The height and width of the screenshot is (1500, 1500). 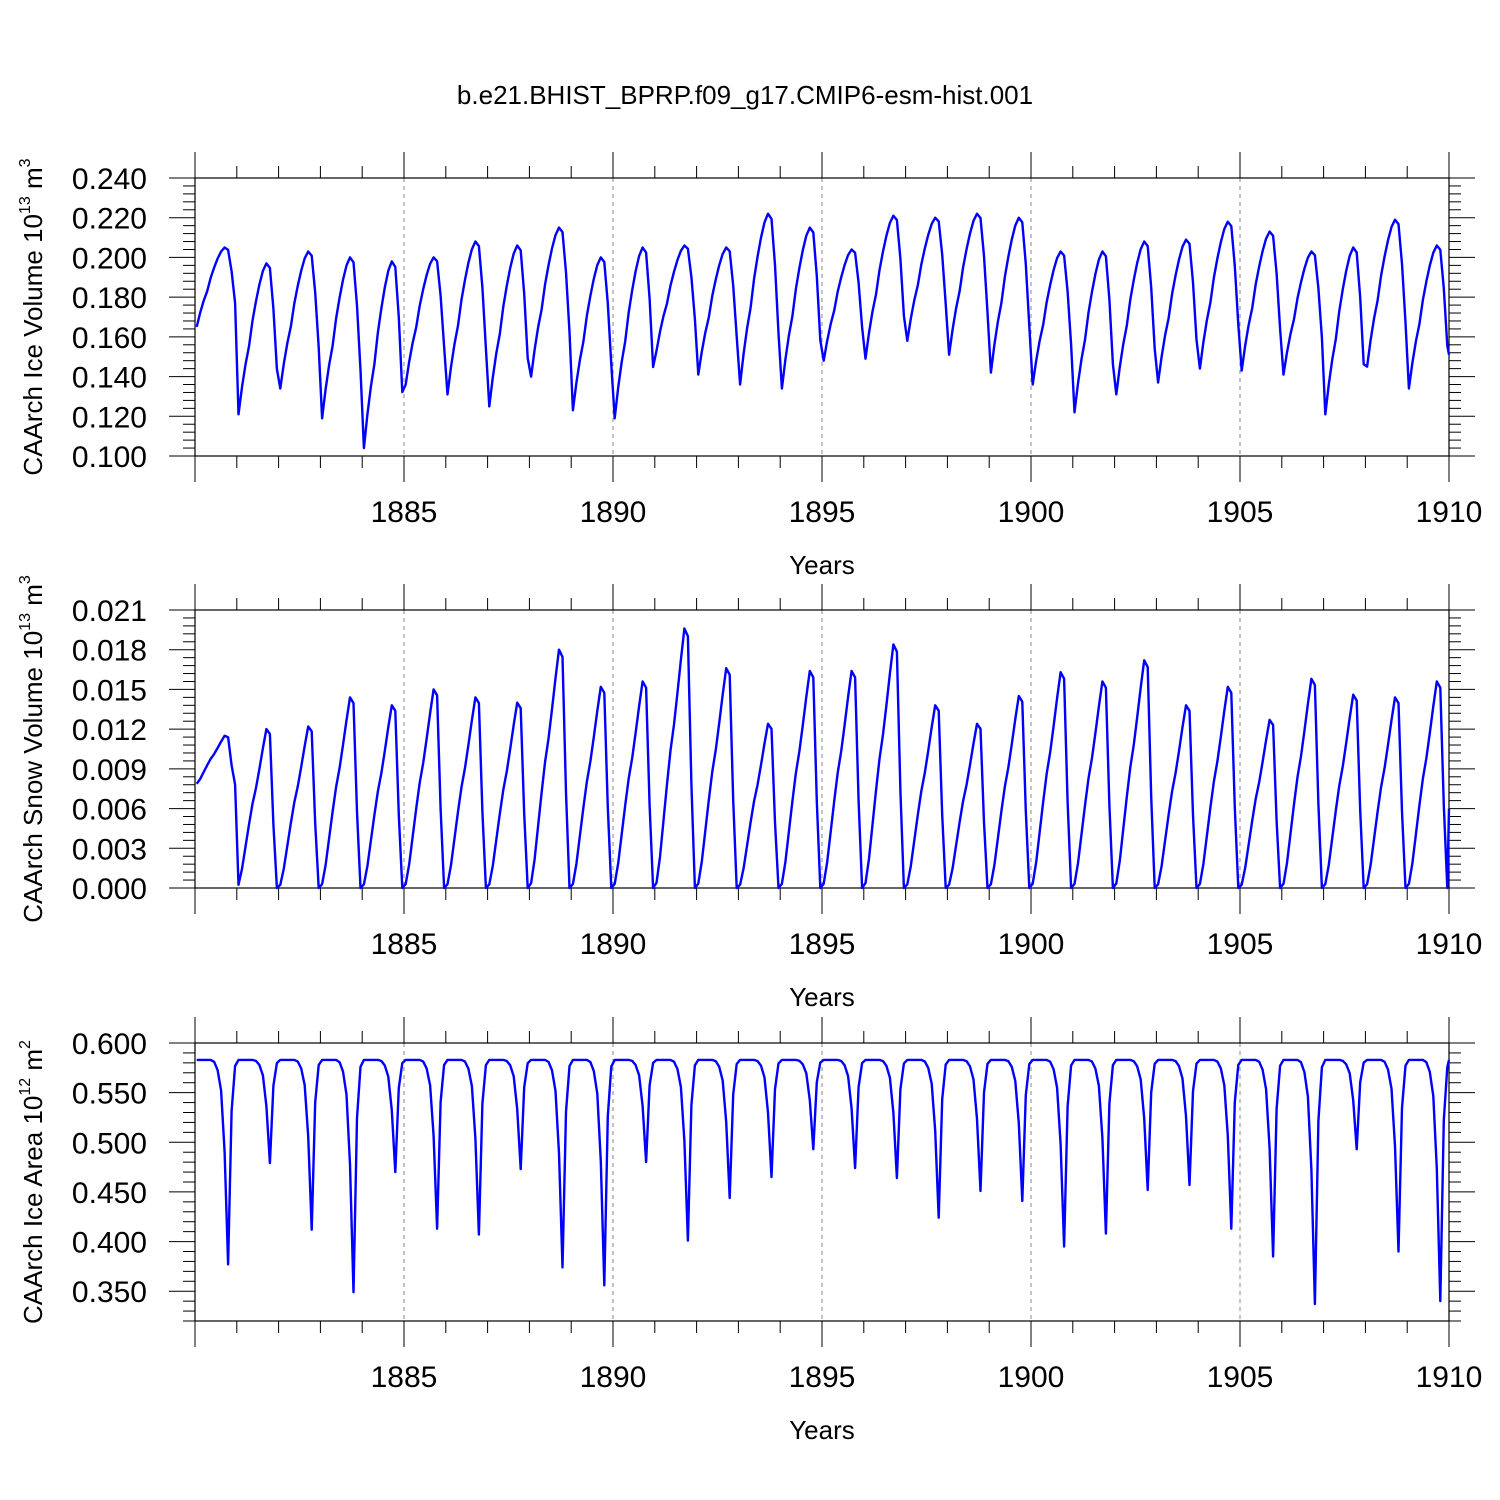 I want to click on ice-volume-x-tick-label-1910: 1910, so click(x=1449, y=512).